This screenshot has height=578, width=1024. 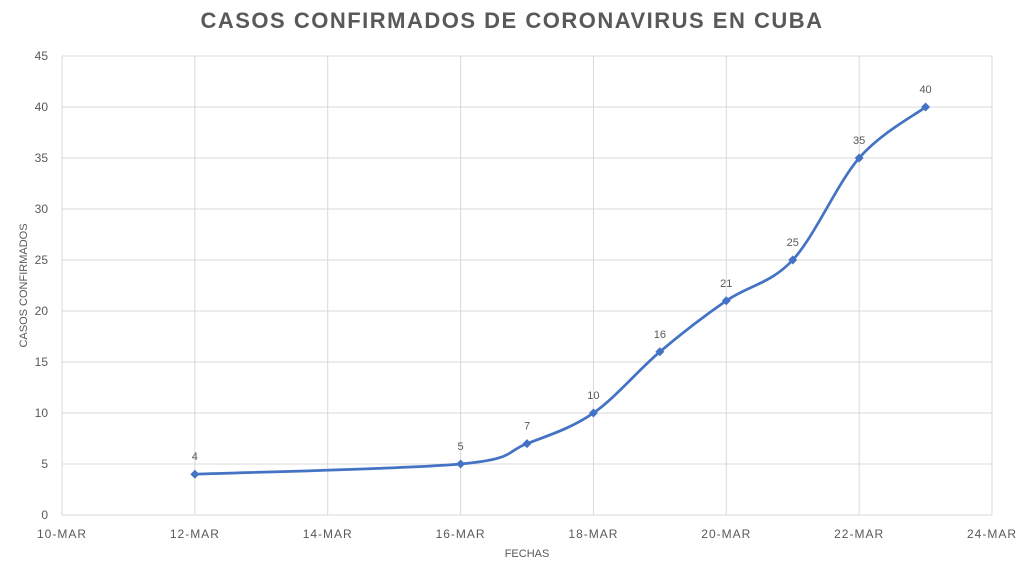 What do you see at coordinates (195, 457) in the screenshot?
I see `data-label: 4` at bounding box center [195, 457].